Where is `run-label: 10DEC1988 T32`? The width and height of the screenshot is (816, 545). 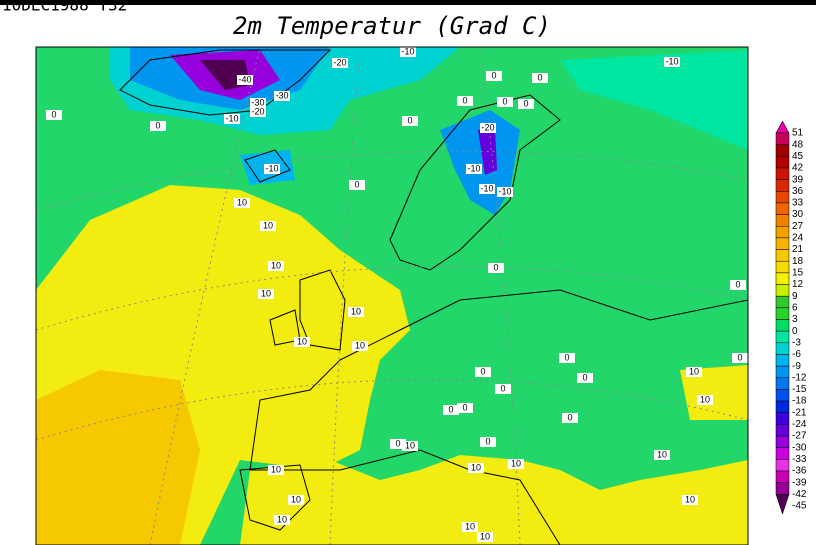 run-label: 10DEC1988 T32 is located at coordinates (64, 7).